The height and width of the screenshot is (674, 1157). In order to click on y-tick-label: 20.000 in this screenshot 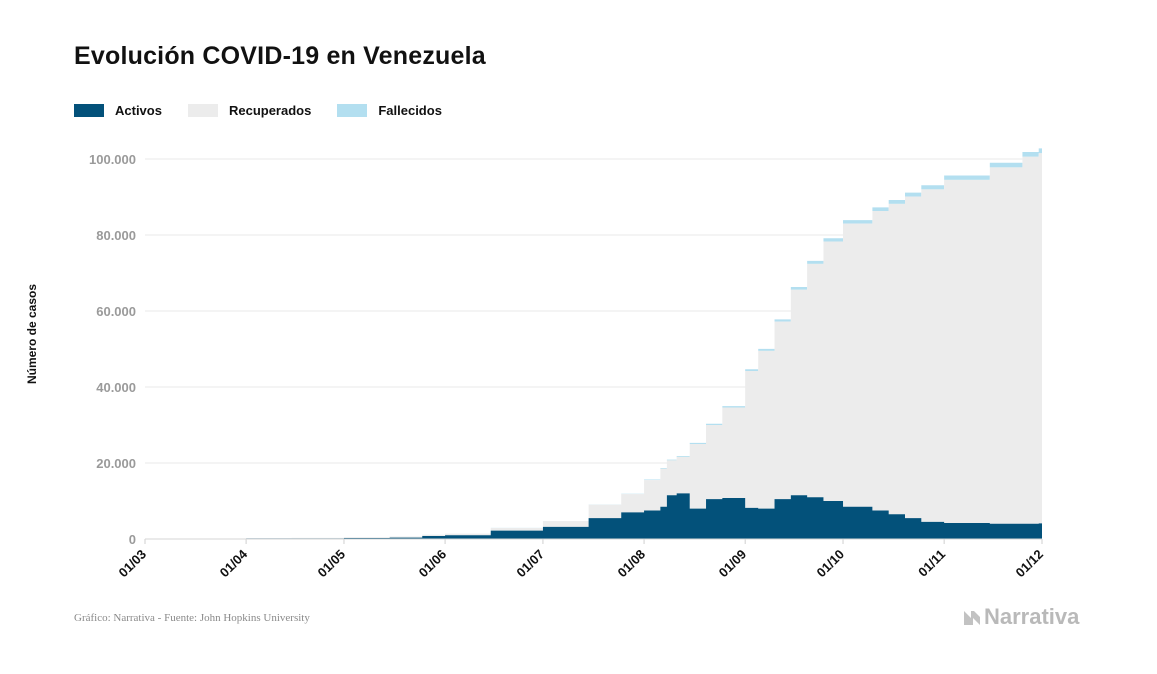, I will do `click(116, 463)`.